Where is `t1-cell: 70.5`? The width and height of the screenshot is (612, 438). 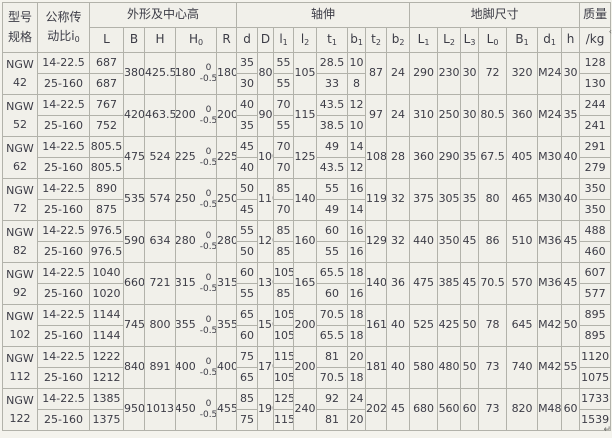
t1-cell: 70.5 is located at coordinates (332, 315).